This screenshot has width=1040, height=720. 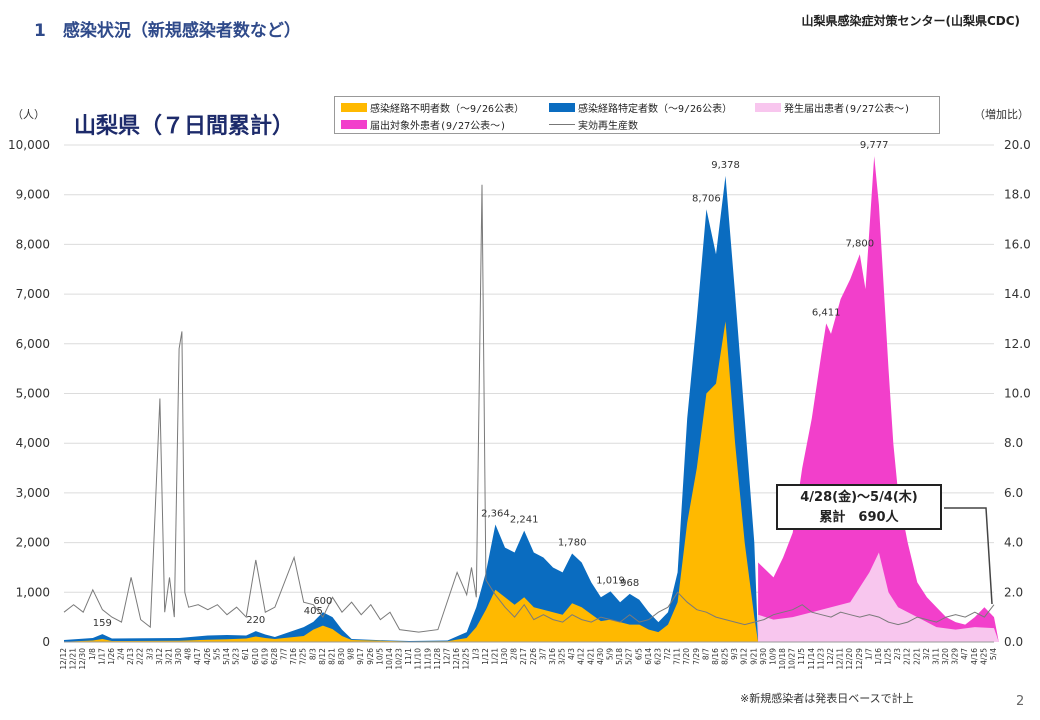 What do you see at coordinates (840, 659) in the screenshot?
I see `x-date-label: 12/11` at bounding box center [840, 659].